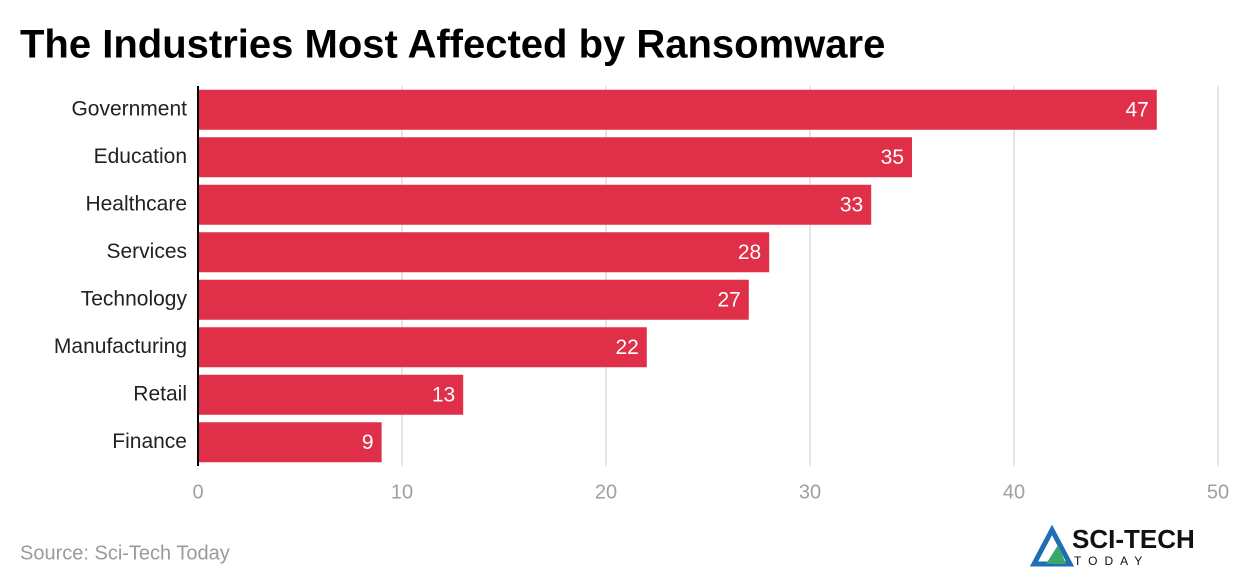 This screenshot has width=1240, height=588. I want to click on y-tick-label: Manufacturing, so click(120, 346).